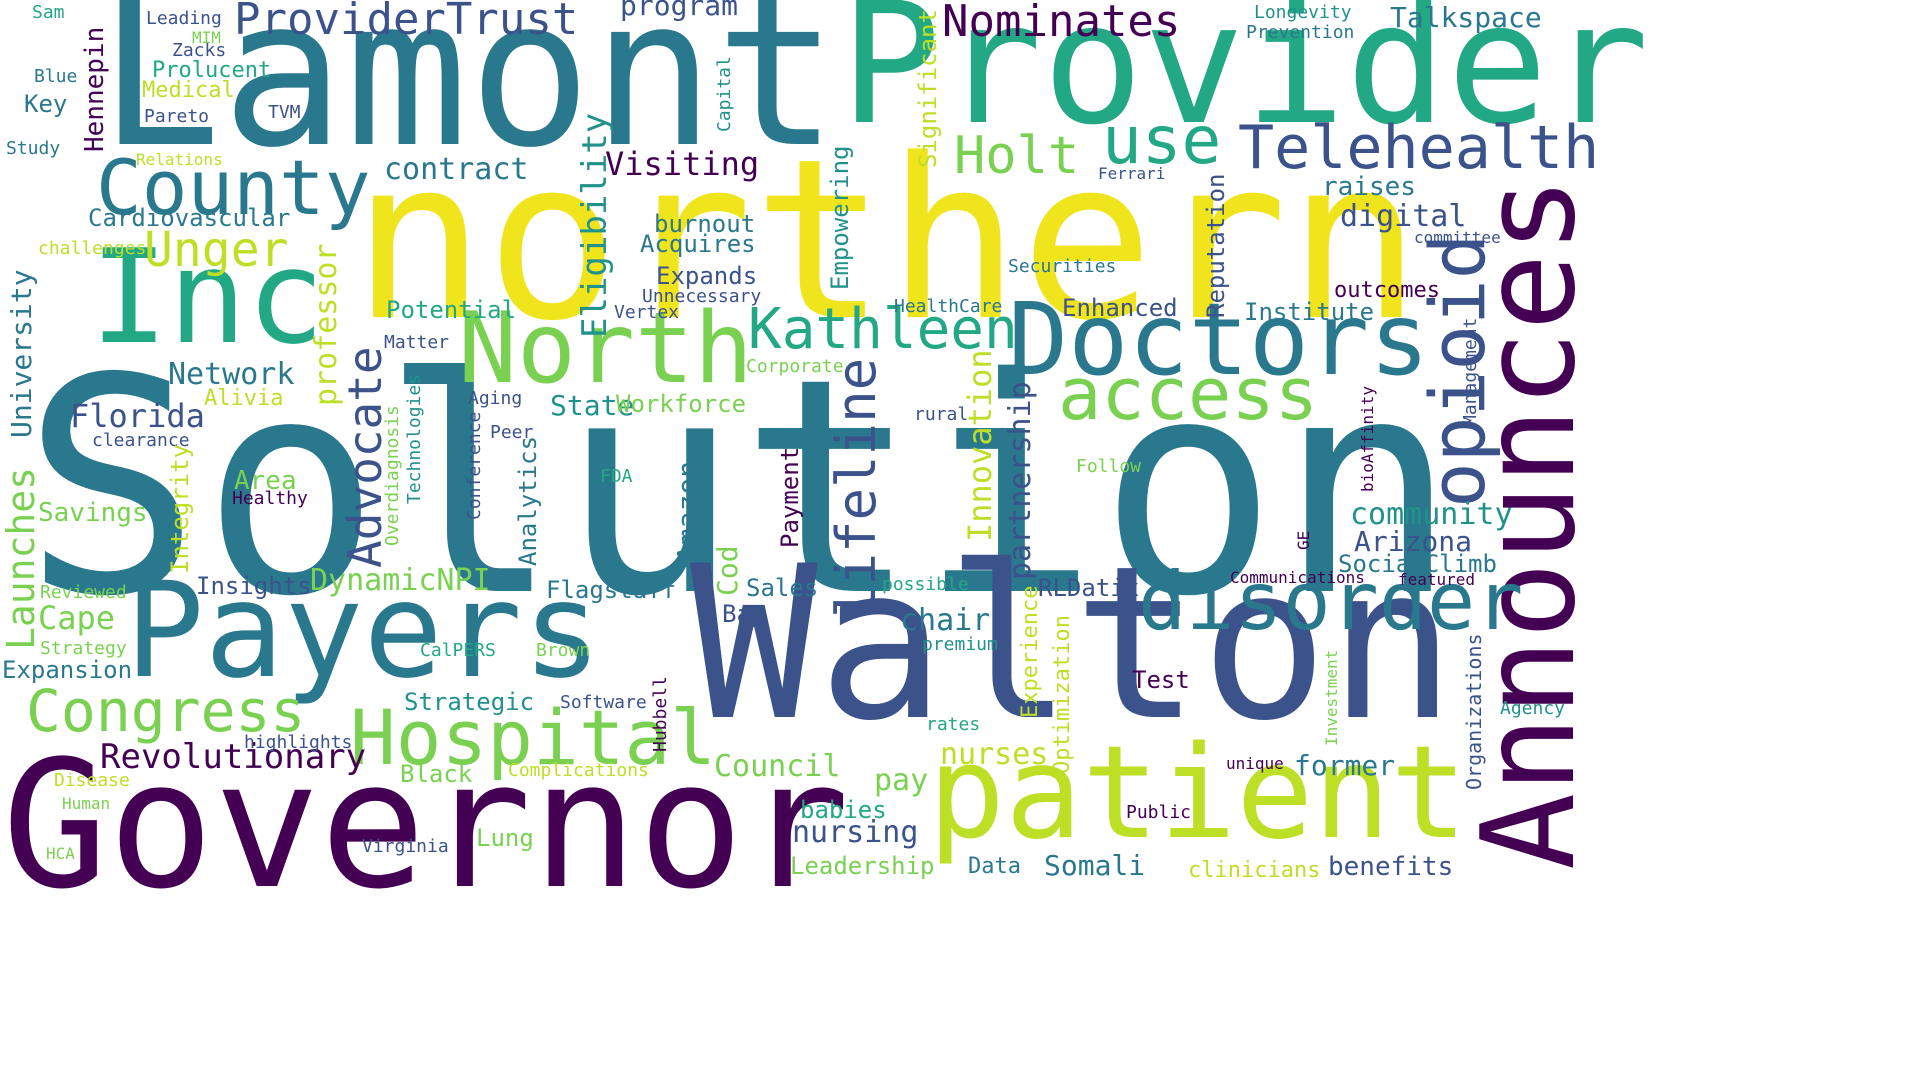  Describe the element at coordinates (1533, 708) in the screenshot. I see `word: Agency` at that location.